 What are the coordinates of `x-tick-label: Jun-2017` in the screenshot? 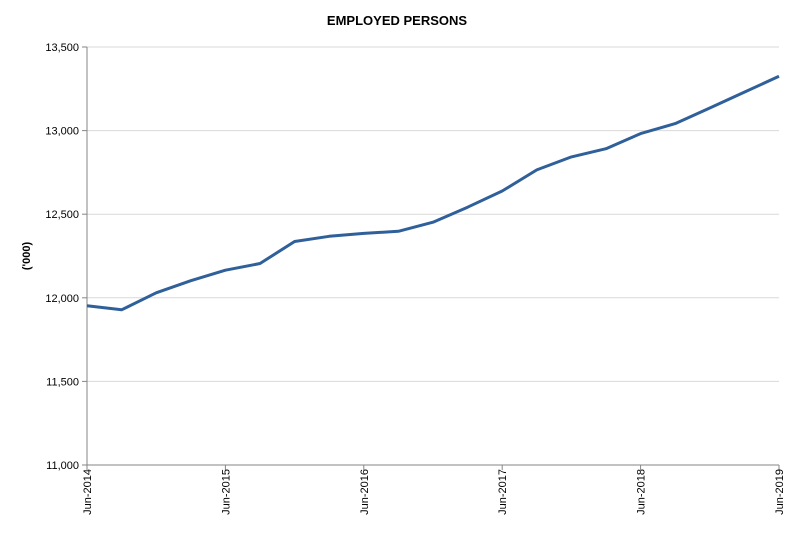 It's located at (503, 492).